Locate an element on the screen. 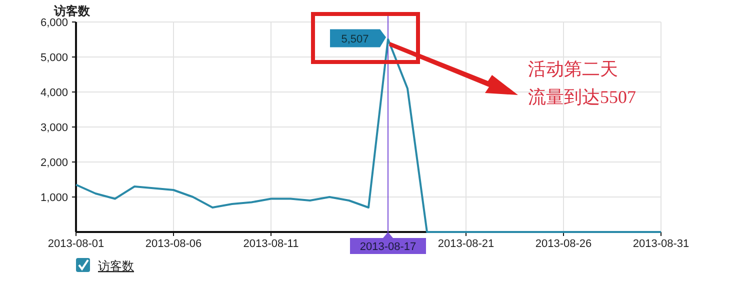 This screenshot has height=282, width=753. data-label: 5,507 is located at coordinates (355, 39).